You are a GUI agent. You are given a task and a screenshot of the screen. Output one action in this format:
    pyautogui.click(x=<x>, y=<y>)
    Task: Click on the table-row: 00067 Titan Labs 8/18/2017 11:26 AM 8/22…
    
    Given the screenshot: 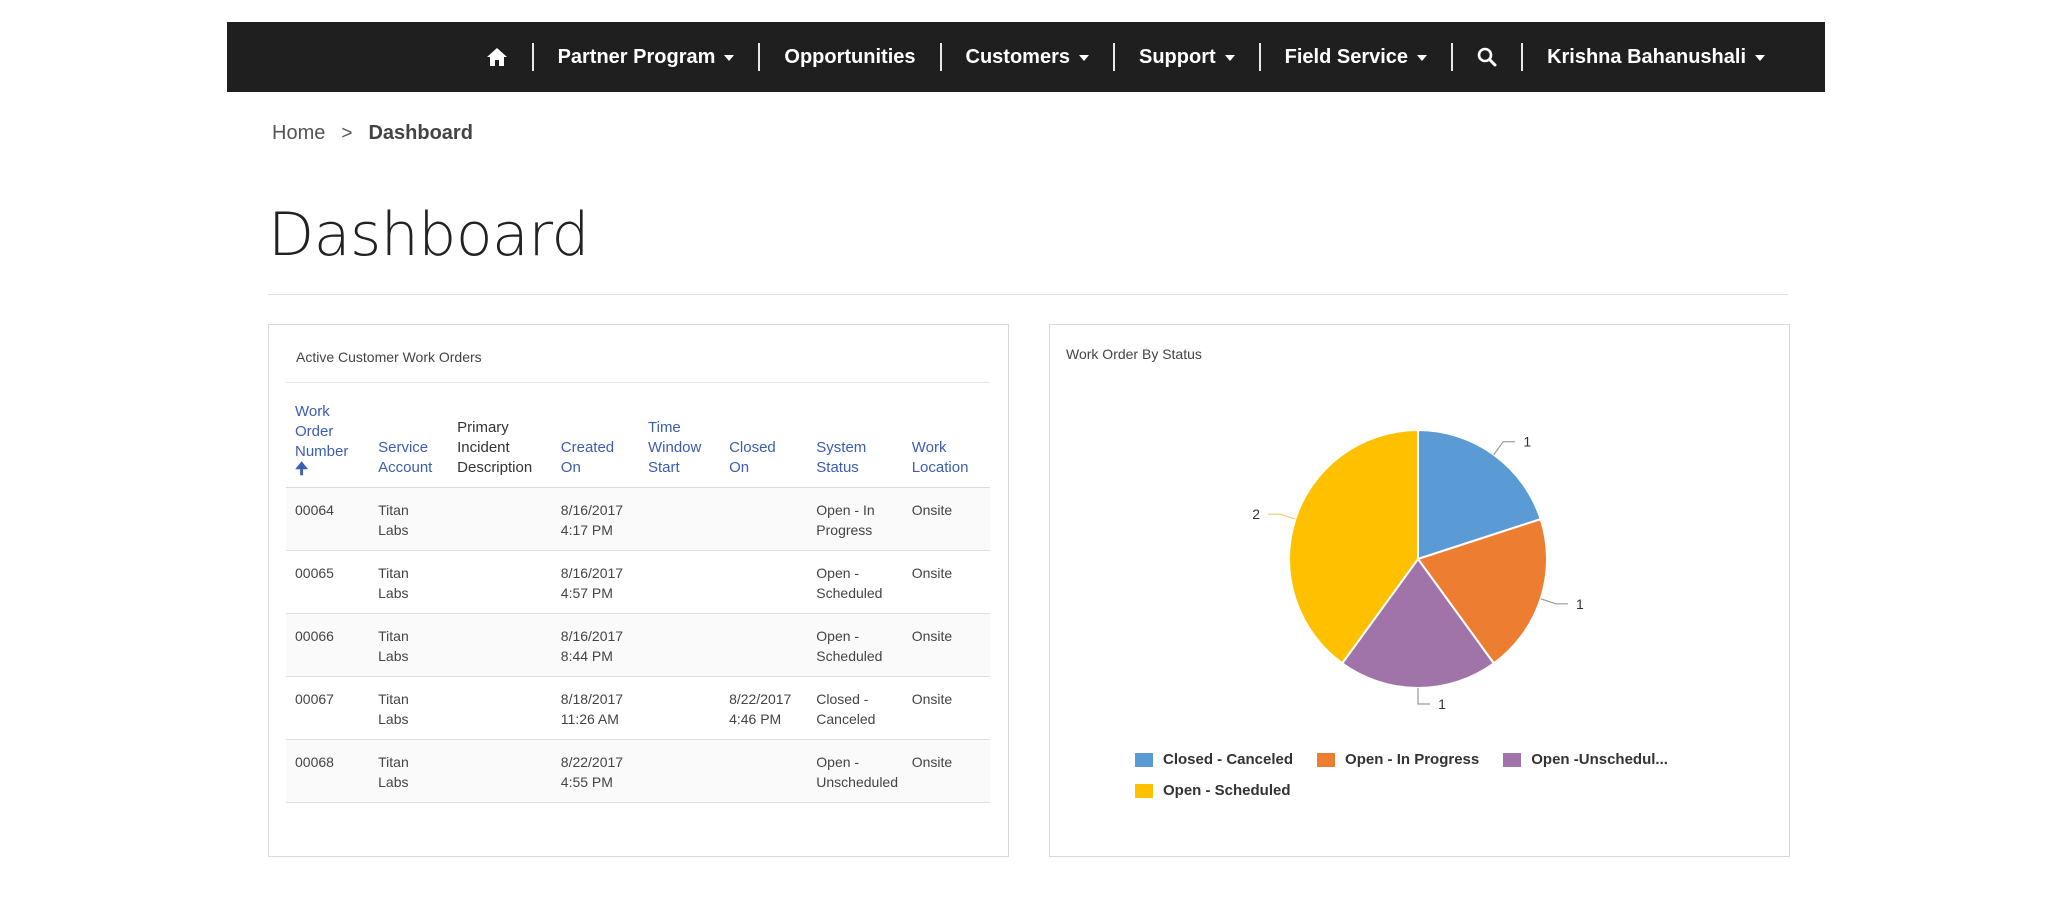 What is the action you would take?
    pyautogui.click(x=638, y=708)
    